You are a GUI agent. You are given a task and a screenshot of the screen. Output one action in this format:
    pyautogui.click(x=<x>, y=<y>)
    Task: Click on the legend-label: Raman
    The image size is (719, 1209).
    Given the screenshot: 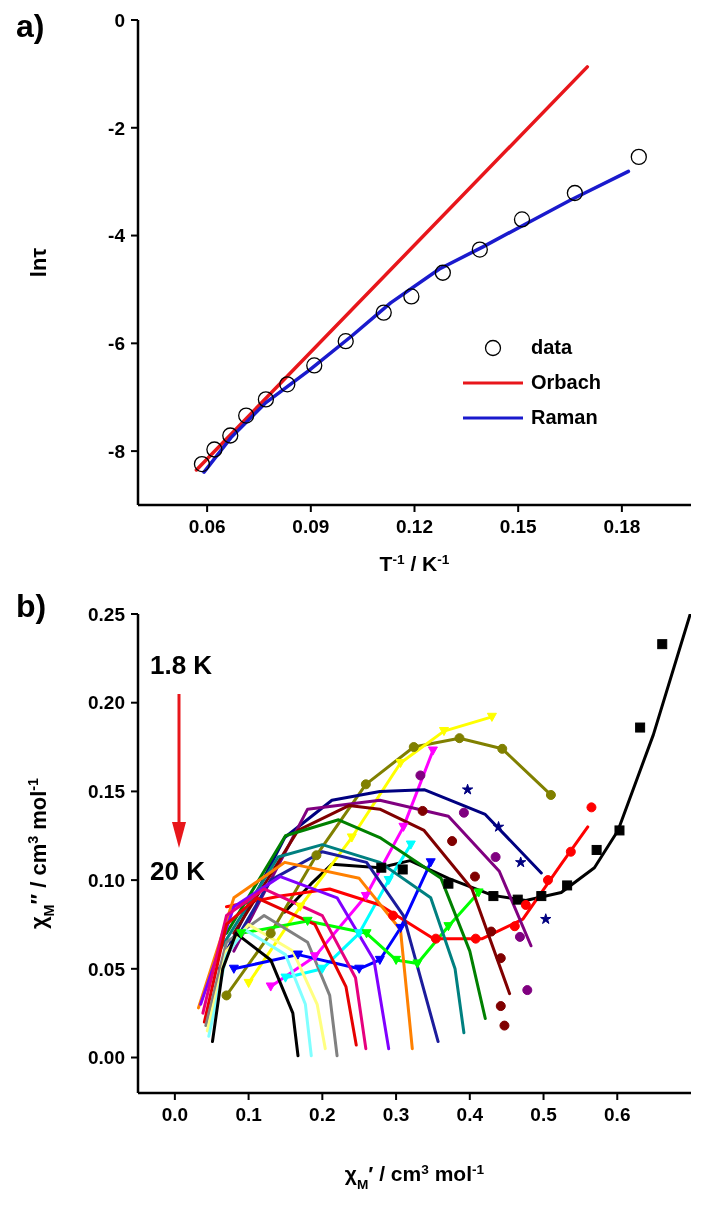 What is the action you would take?
    pyautogui.click(x=564, y=417)
    